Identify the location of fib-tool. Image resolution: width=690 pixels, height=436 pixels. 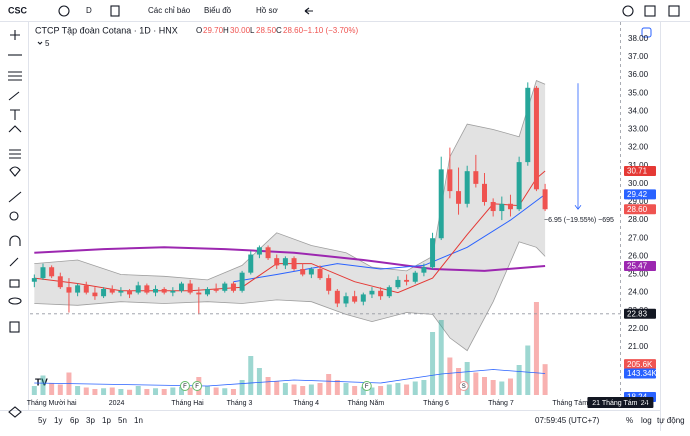
(15, 76).